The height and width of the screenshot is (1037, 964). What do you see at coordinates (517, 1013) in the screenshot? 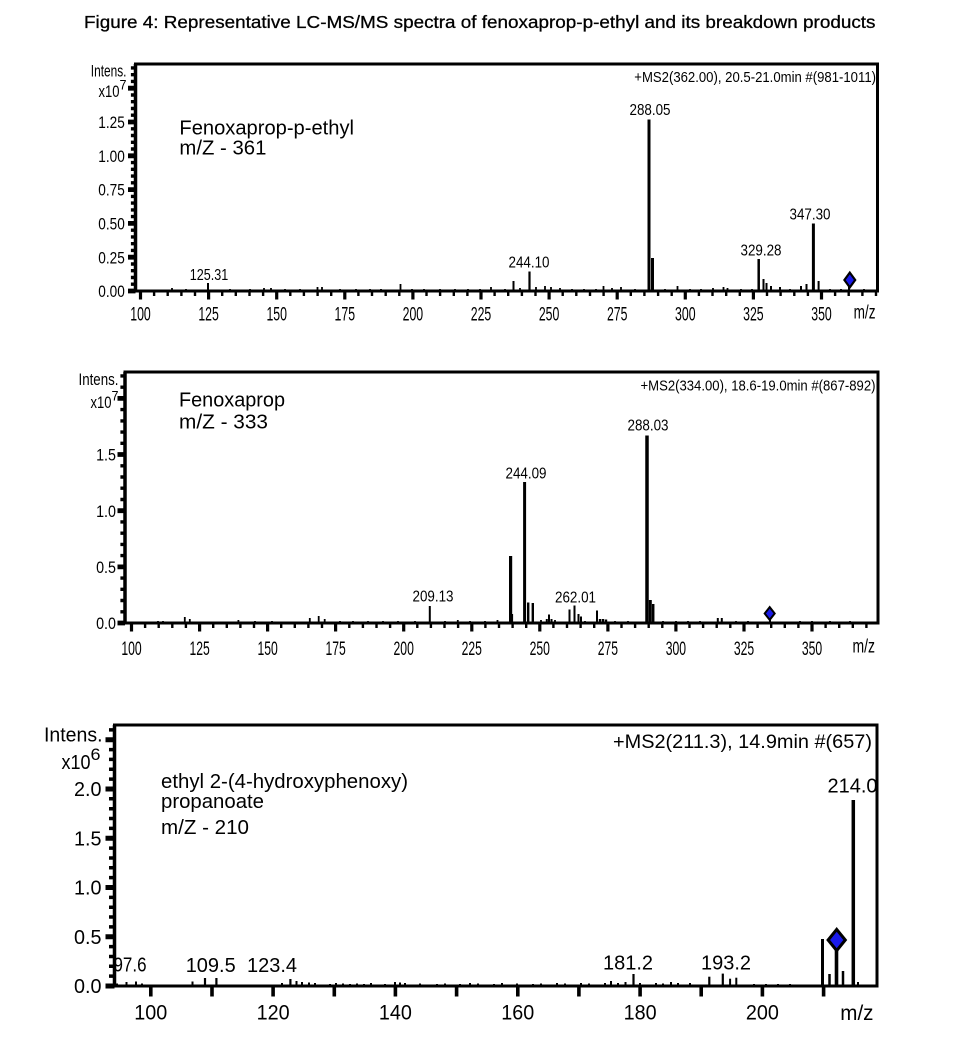
I see `svg-text: 160` at bounding box center [517, 1013].